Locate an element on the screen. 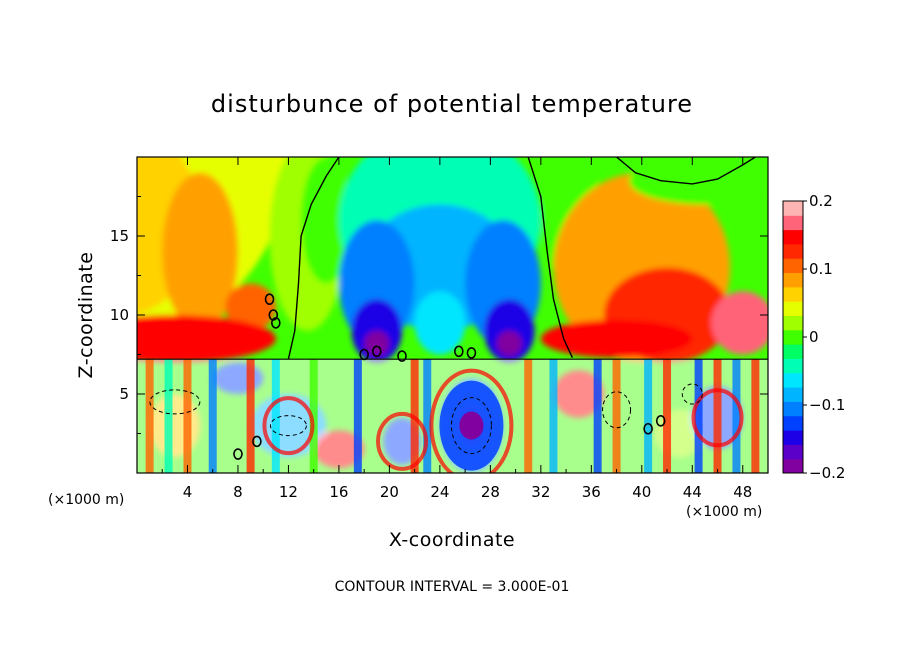  x-tick-label-8: 36 is located at coordinates (591, 492).